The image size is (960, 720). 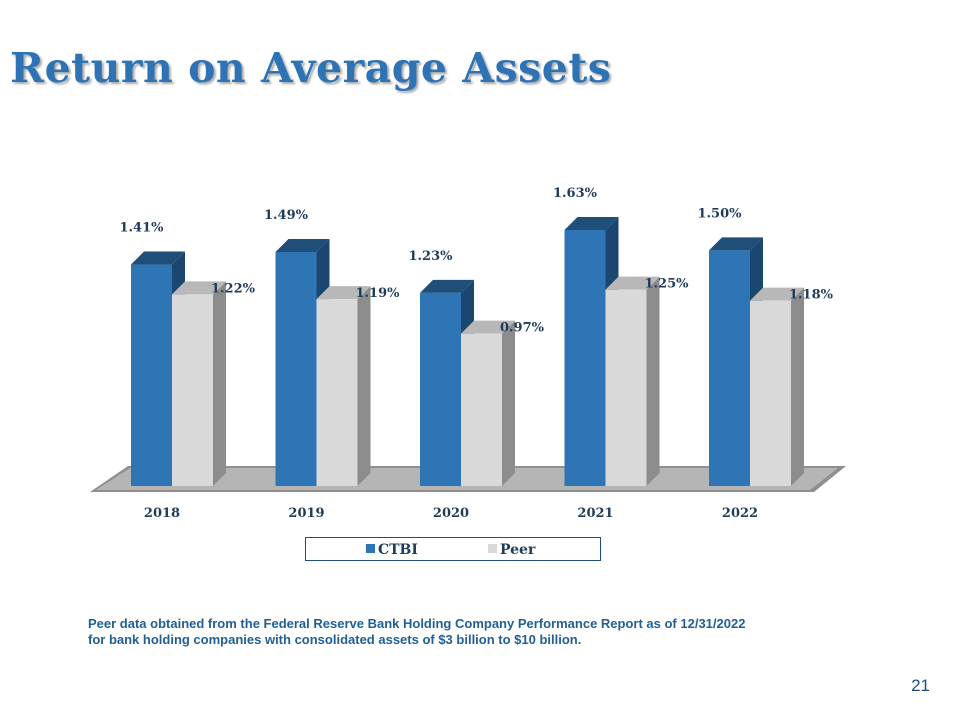 I want to click on x-tick-label-2020: 2020, so click(x=451, y=513).